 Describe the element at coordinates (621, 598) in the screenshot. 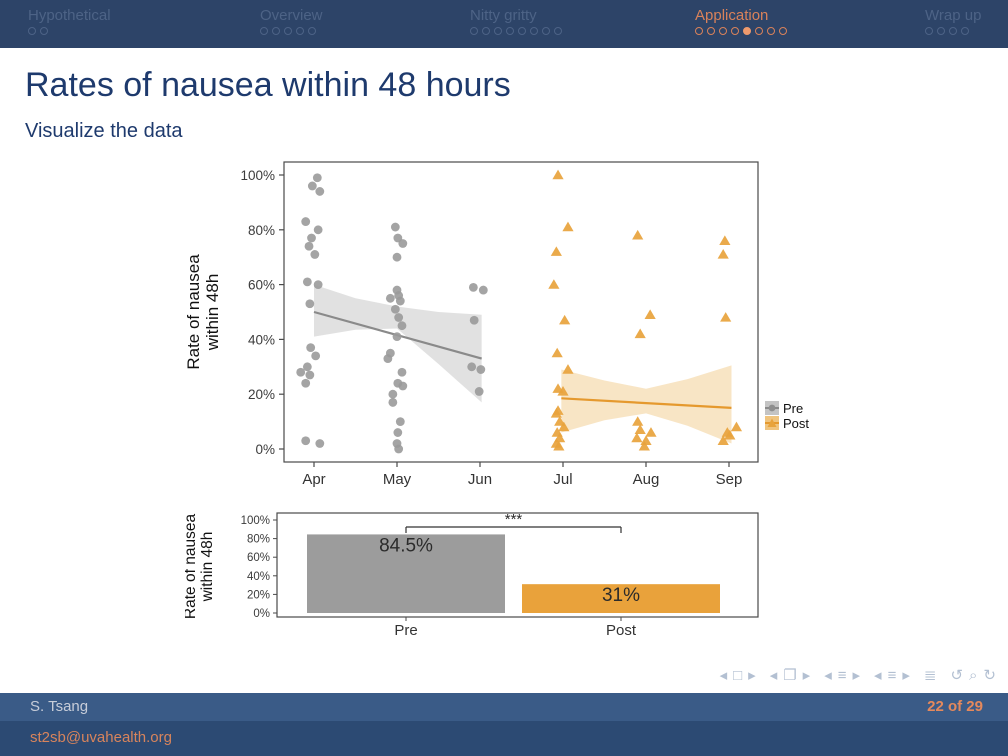

I see `bar-post` at that location.